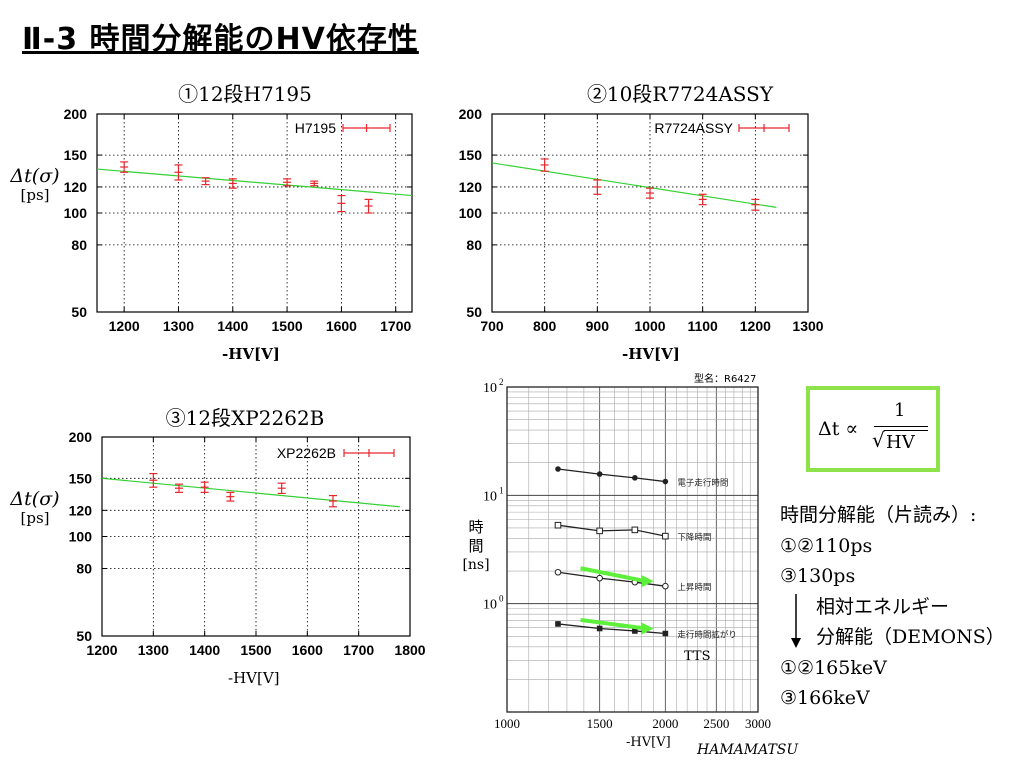 This screenshot has width=1024, height=768. What do you see at coordinates (665, 723) in the screenshot?
I see `x-tick-label: 2000` at bounding box center [665, 723].